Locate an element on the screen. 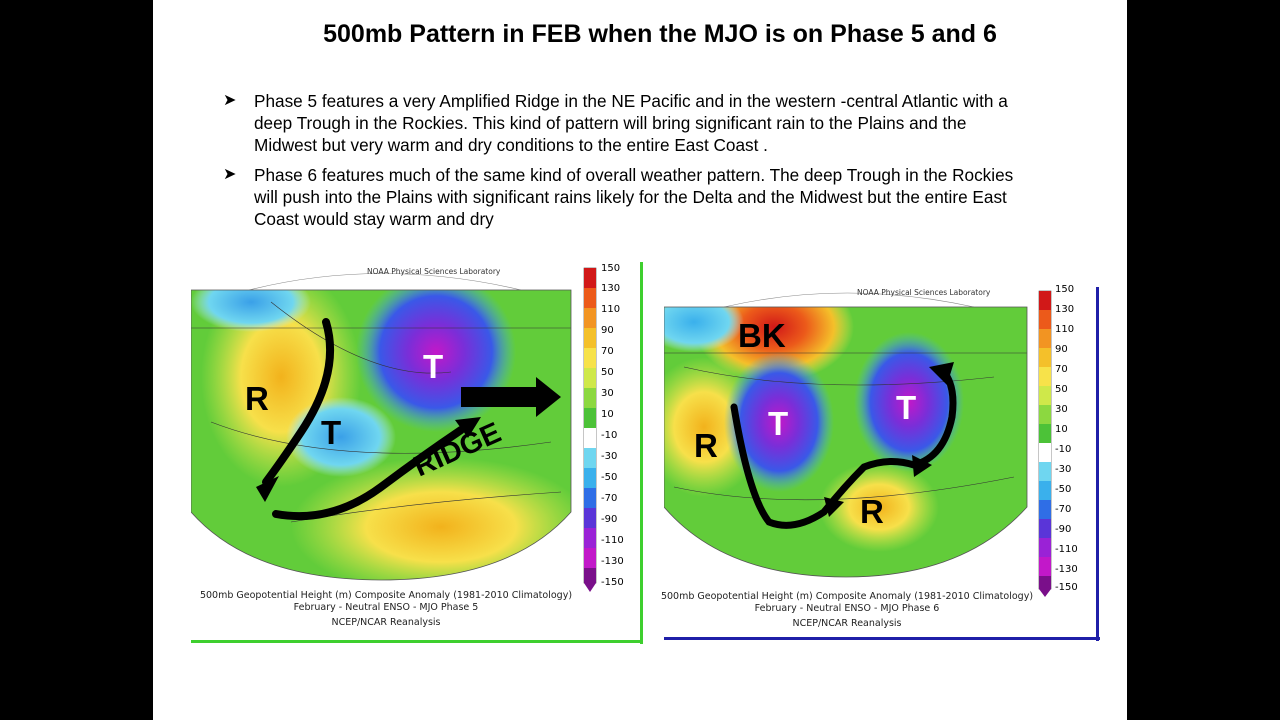 The height and width of the screenshot is (720, 1280). map-label-r-west: R is located at coordinates (706, 445).